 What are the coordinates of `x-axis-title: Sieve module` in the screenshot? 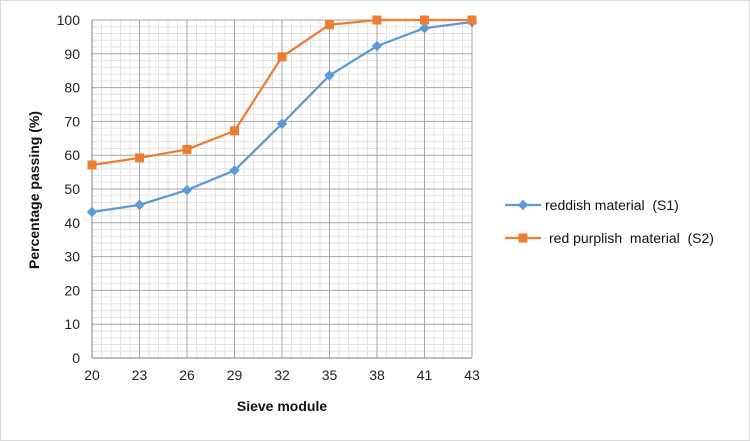 It's located at (282, 406).